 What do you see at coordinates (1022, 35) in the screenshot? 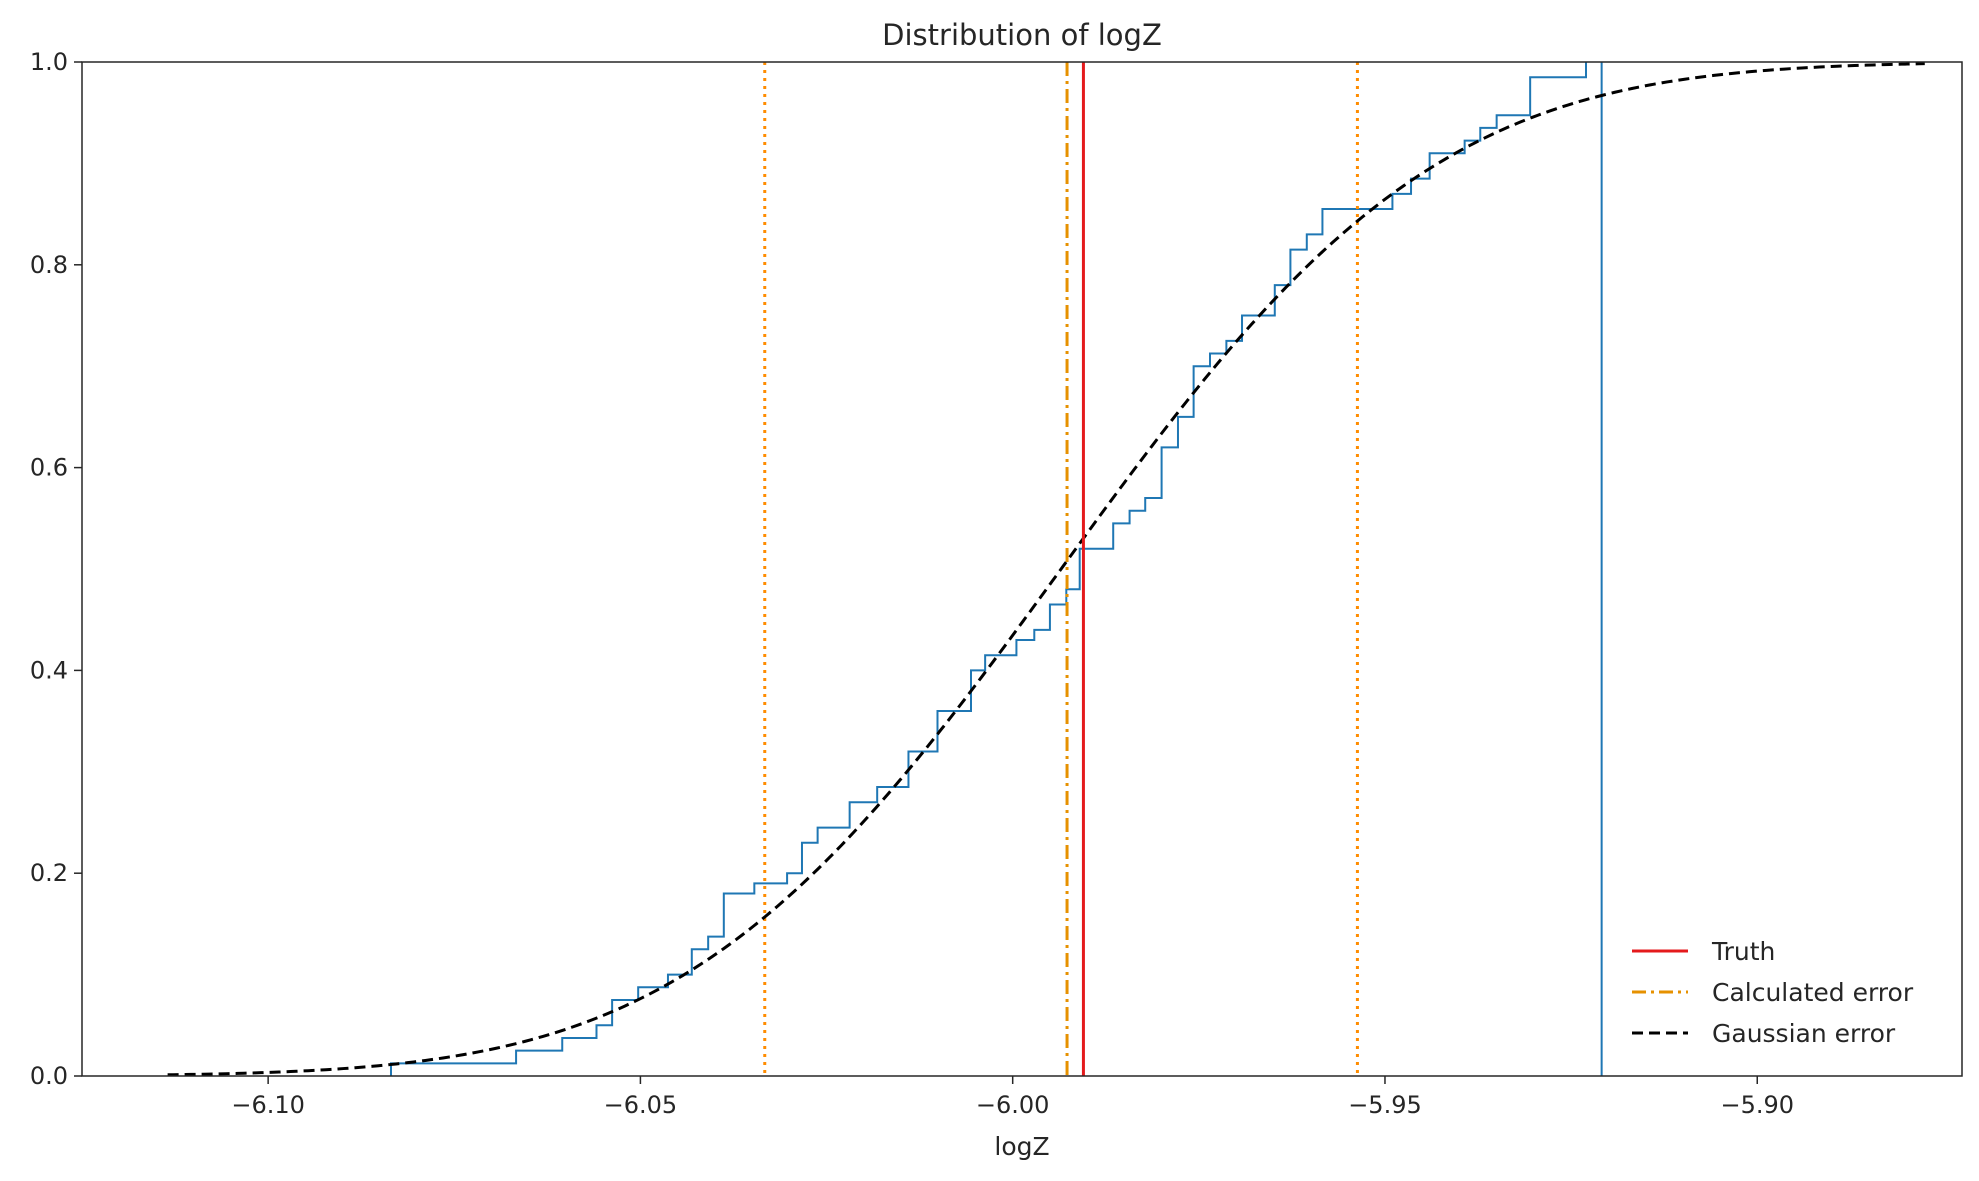
I see `chart-title: Distribution of logZ` at bounding box center [1022, 35].